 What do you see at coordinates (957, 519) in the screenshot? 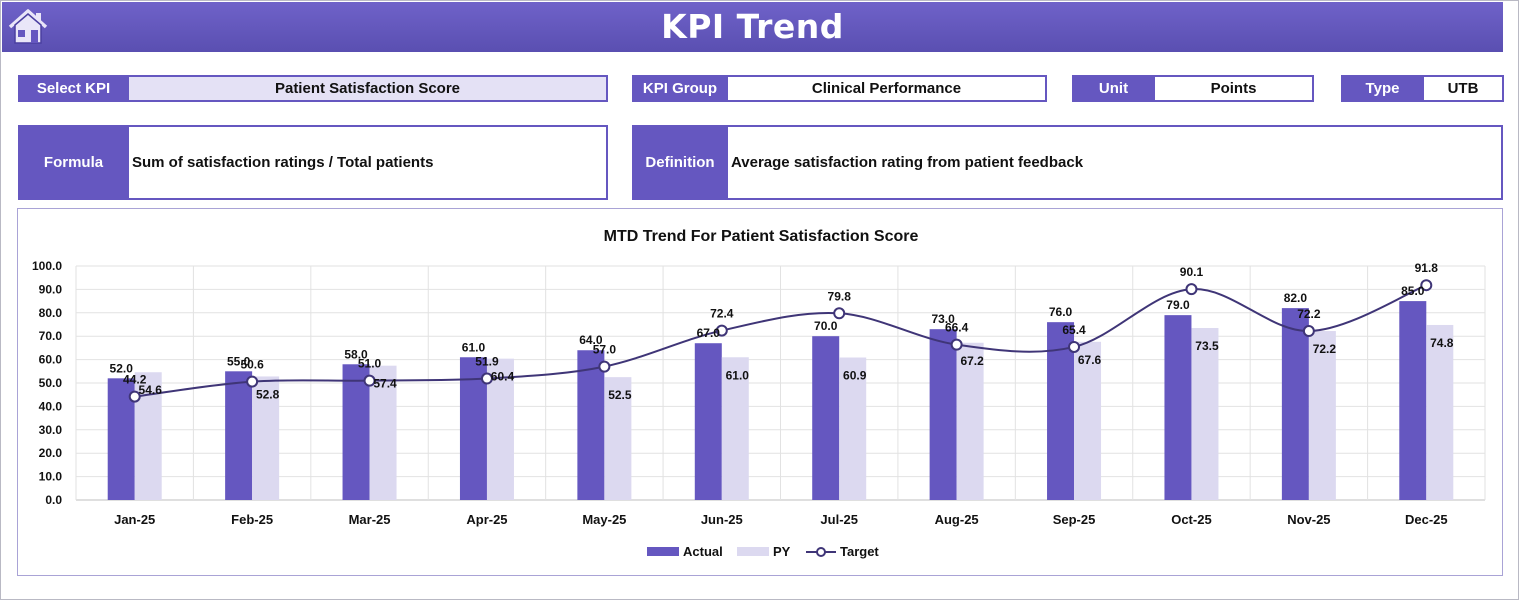
I see `x-tick-label: Aug-25` at bounding box center [957, 519].